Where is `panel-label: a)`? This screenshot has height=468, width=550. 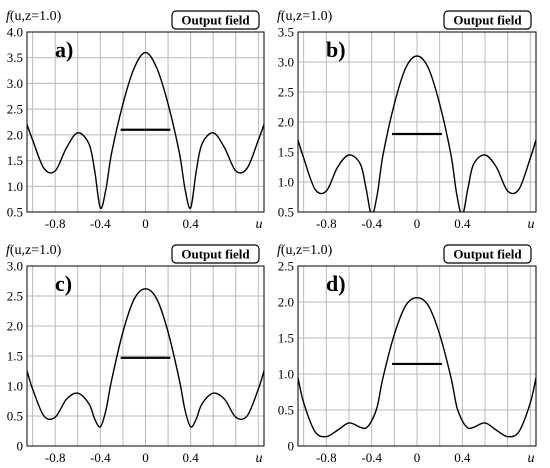
panel-label: a) is located at coordinates (64, 49).